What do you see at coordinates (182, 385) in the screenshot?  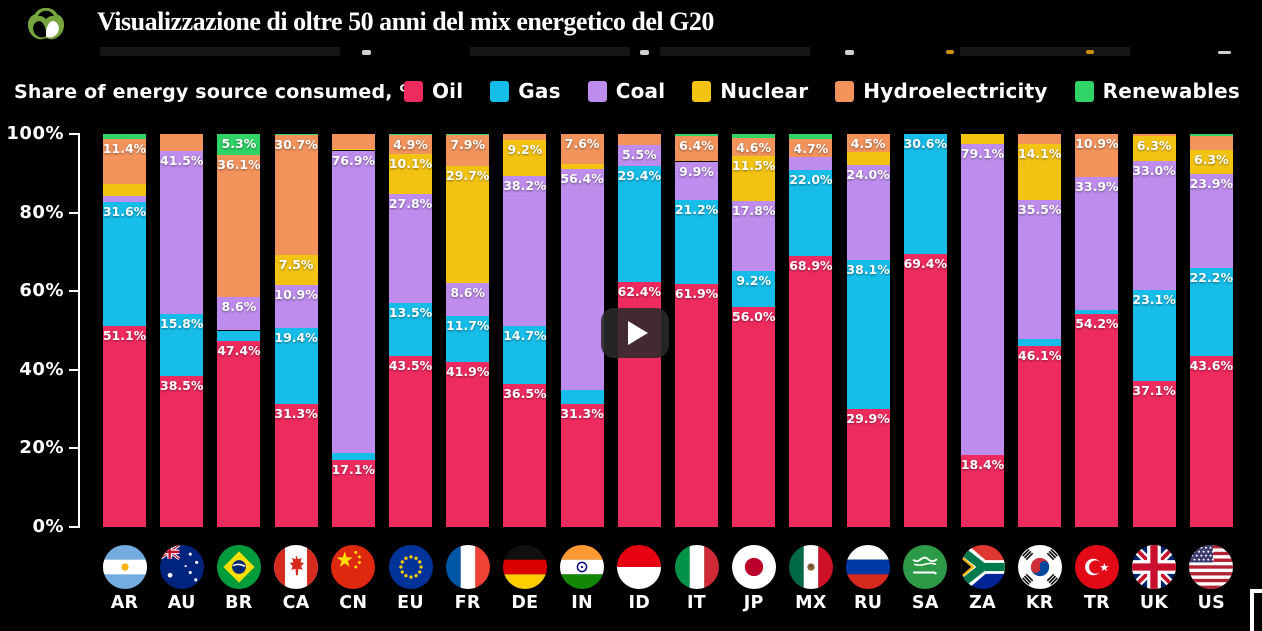 I see `segment-value-label: 38.5%` at bounding box center [182, 385].